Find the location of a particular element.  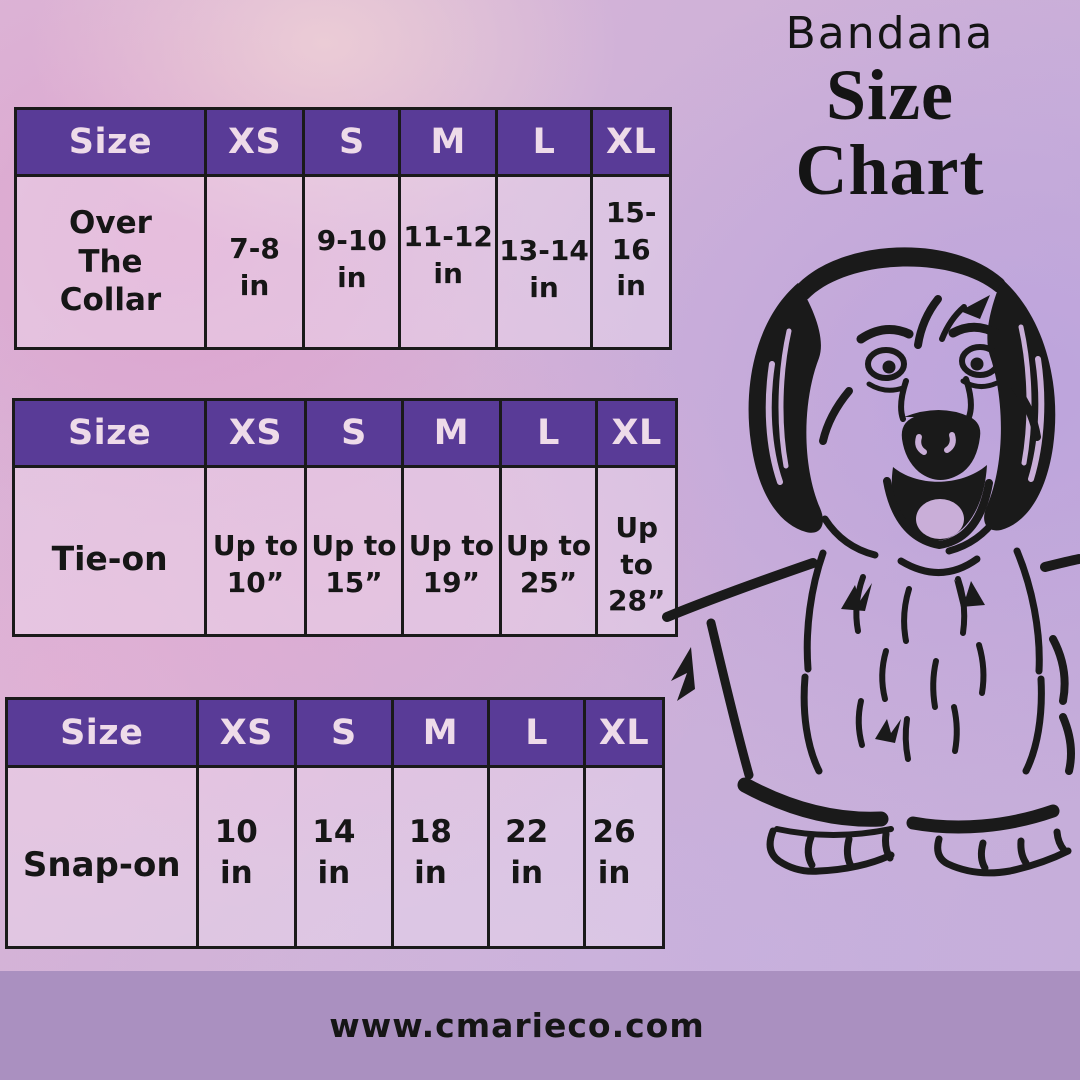

row-label-line: Tie-on is located at coordinates (109, 559).